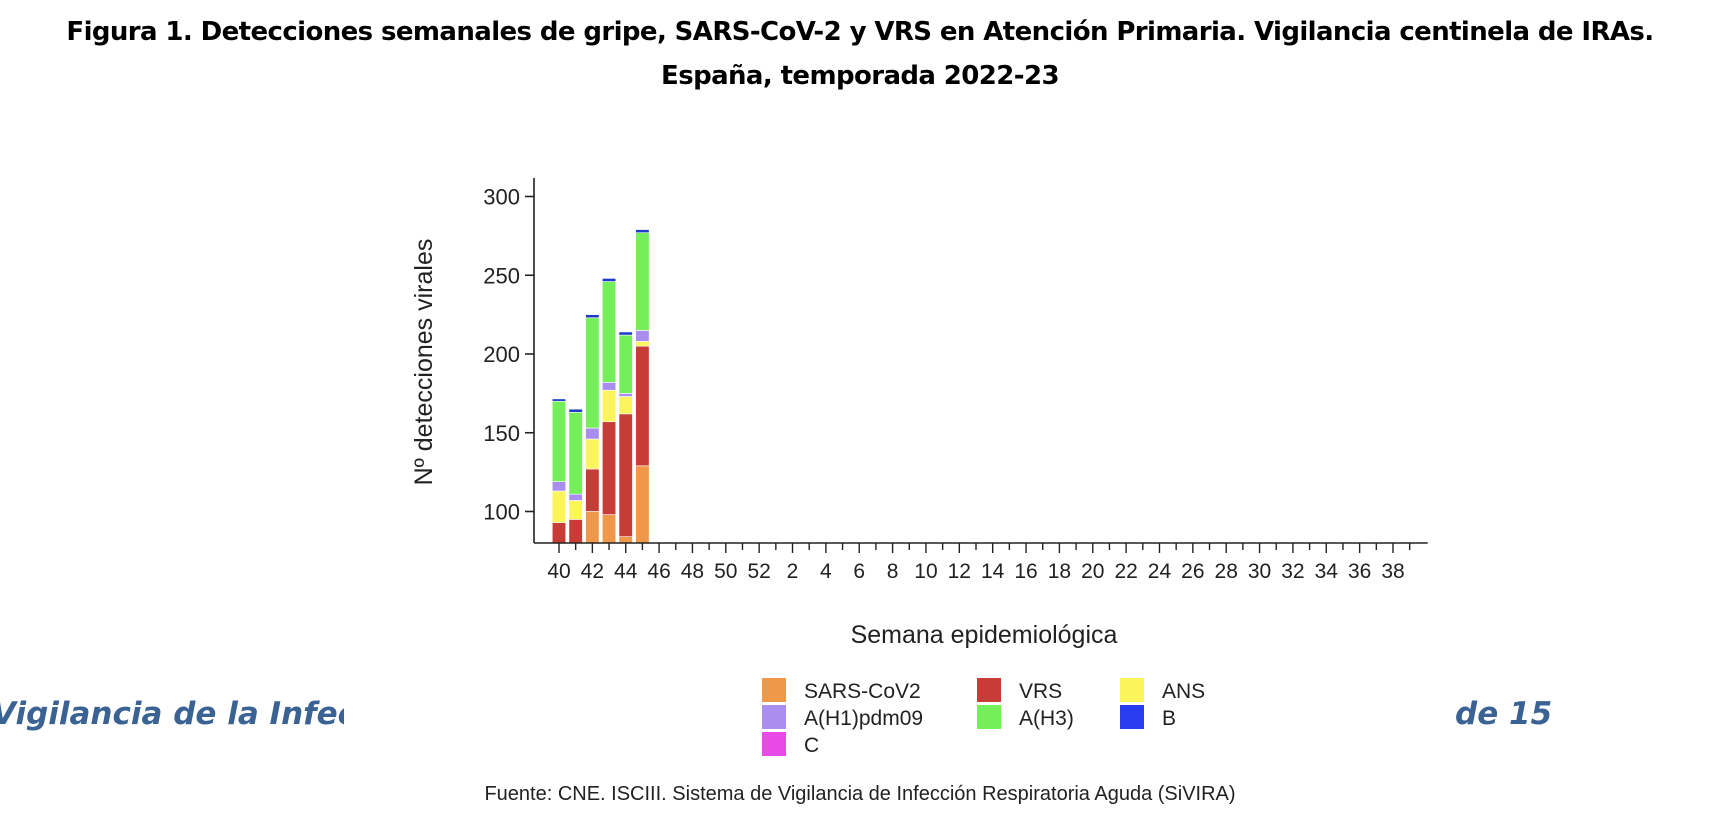 Image resolution: width=1720 pixels, height=816 pixels. What do you see at coordinates (501, 197) in the screenshot?
I see `y-tick-label: 300` at bounding box center [501, 197].